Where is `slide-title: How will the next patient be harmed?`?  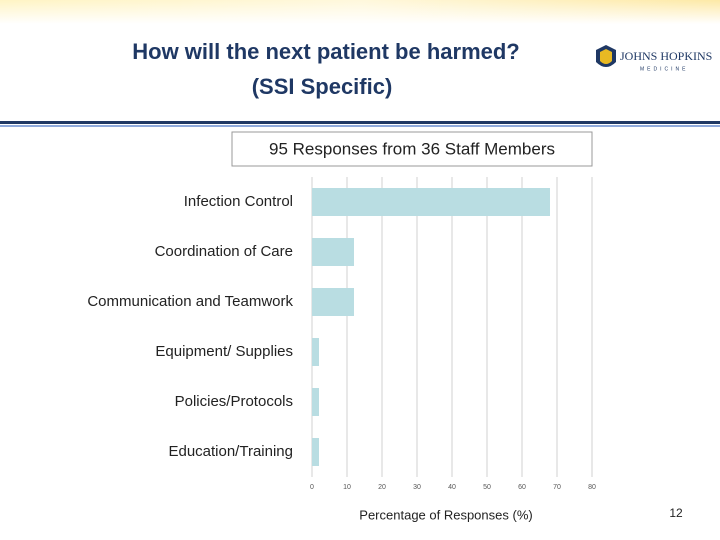
slide-title: How will the next patient be harmed? is located at coordinates (326, 51).